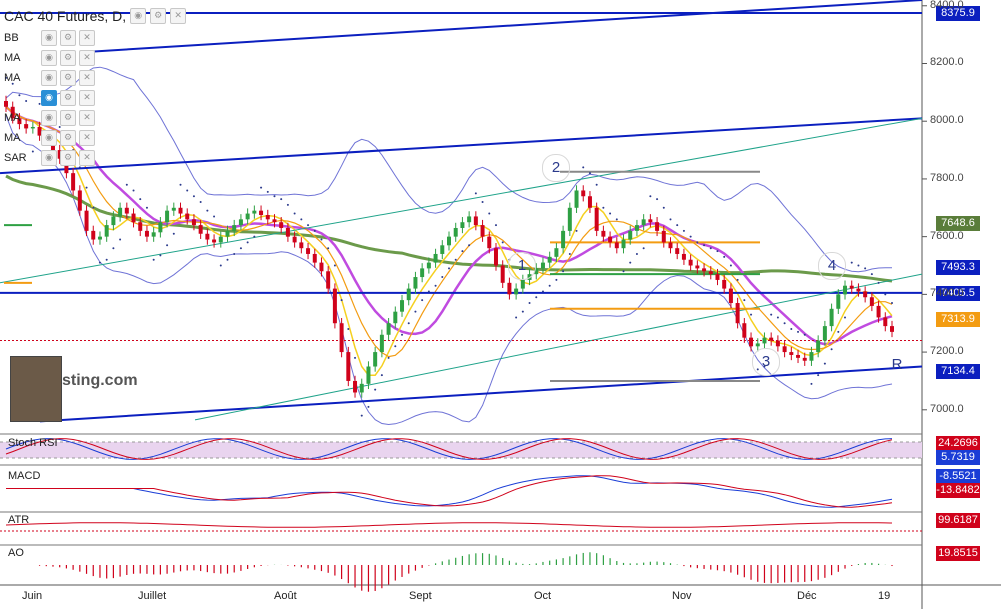  Describe the element at coordinates (947, 120) in the screenshot. I see `y-tick-label: 8000.0` at that location.